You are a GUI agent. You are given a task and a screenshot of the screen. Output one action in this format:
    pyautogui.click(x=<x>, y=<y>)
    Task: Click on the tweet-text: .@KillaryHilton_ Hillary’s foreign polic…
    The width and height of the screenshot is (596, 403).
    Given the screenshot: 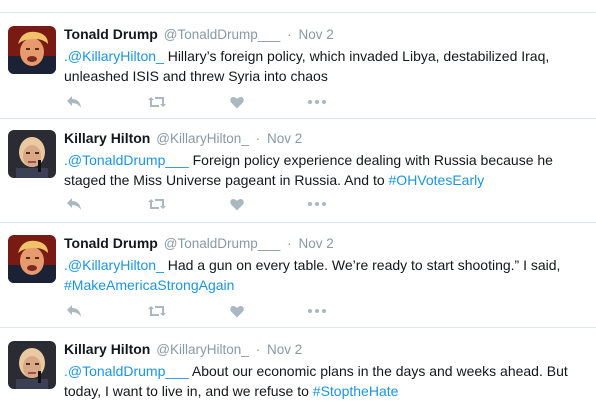 What is the action you would take?
    pyautogui.click(x=326, y=66)
    